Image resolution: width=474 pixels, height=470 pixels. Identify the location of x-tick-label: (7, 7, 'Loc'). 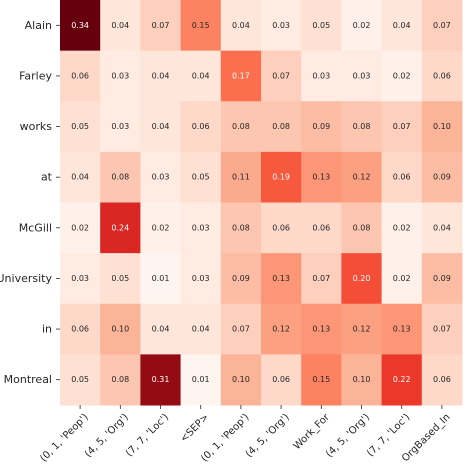
(147, 435).